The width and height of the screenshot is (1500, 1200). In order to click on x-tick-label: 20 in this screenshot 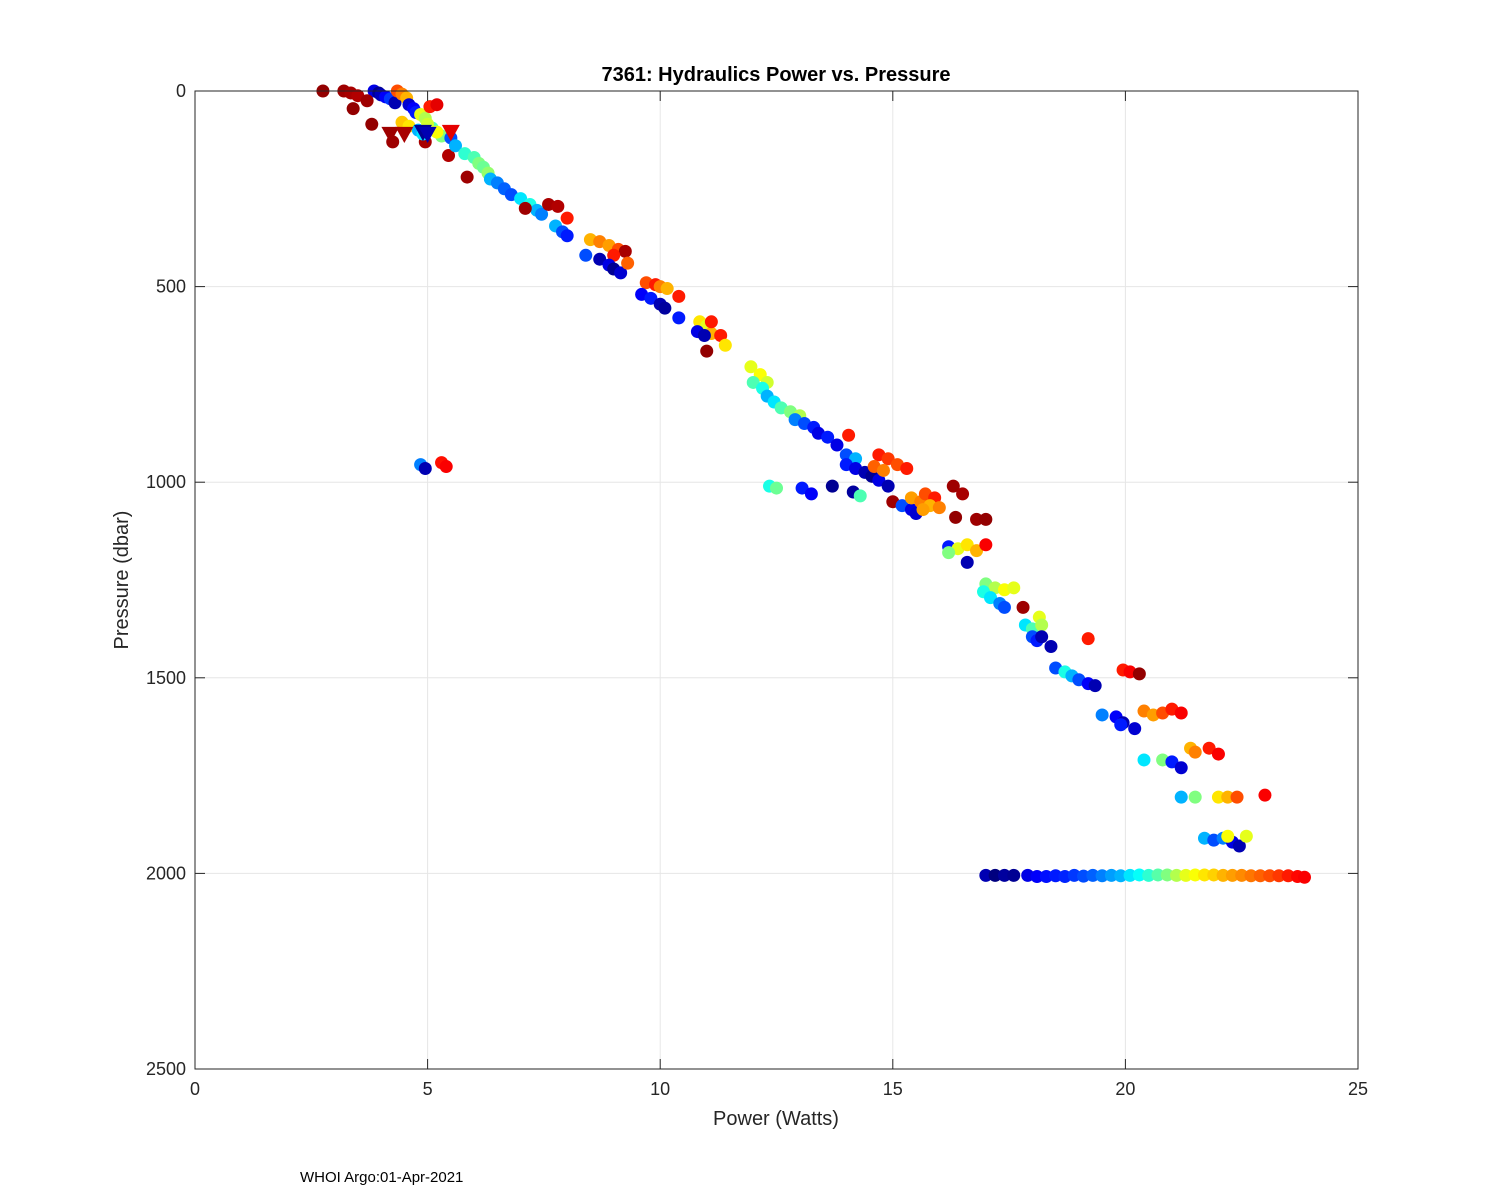, I will do `click(1125, 1089)`.